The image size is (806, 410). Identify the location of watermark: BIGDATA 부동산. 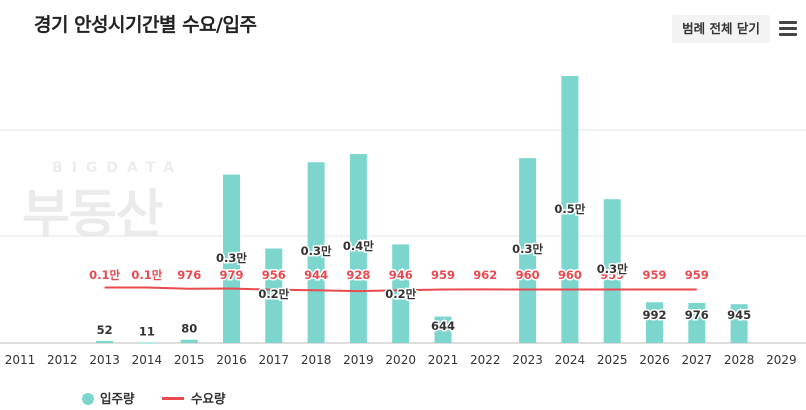
(102, 203).